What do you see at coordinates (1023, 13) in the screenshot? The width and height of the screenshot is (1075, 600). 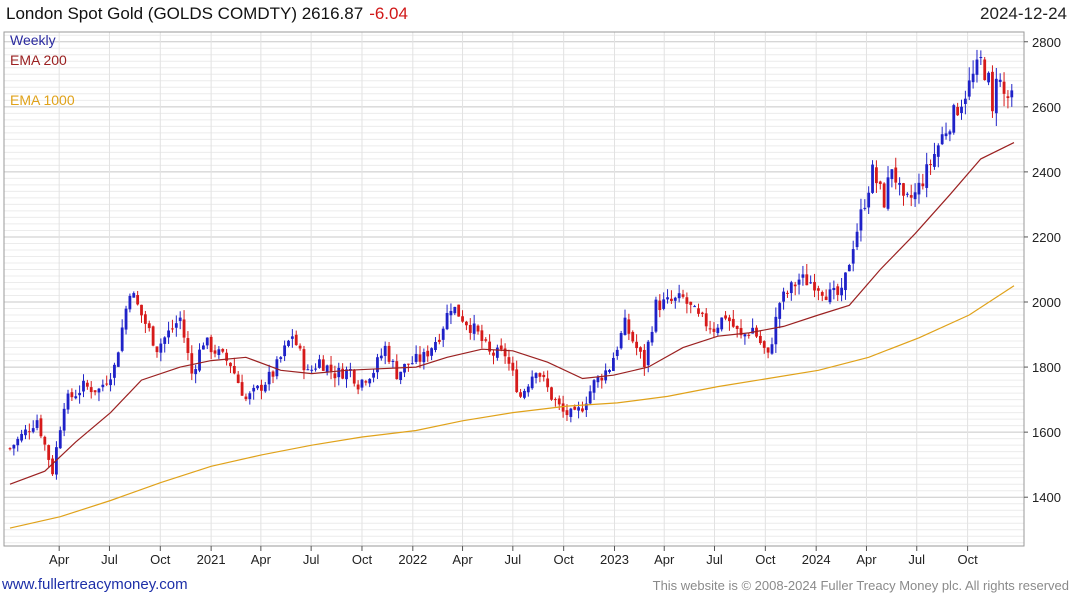 I see `chart-date: 2024-12-24` at bounding box center [1023, 13].